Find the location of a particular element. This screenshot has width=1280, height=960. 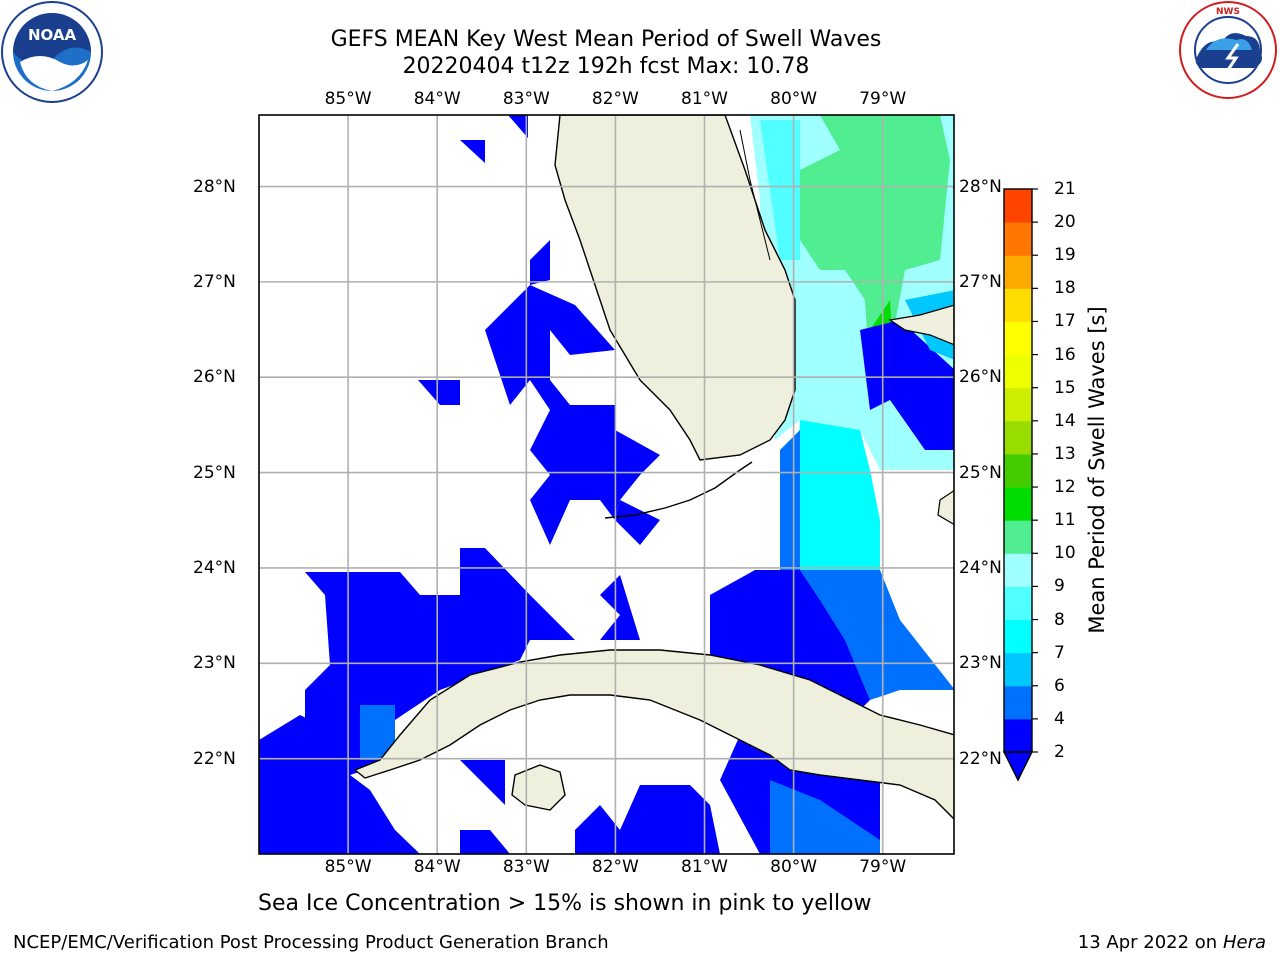

colorbar-tick-label: 12 is located at coordinates (1065, 487).